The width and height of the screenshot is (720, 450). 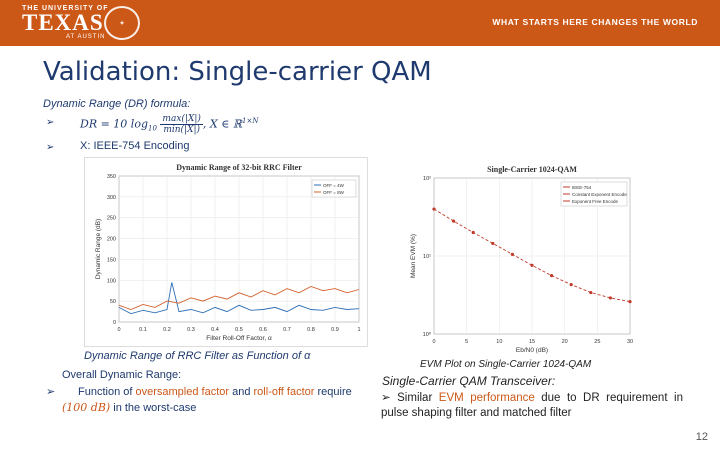 I want to click on y-tick-label: 10⁰, so click(x=427, y=334).